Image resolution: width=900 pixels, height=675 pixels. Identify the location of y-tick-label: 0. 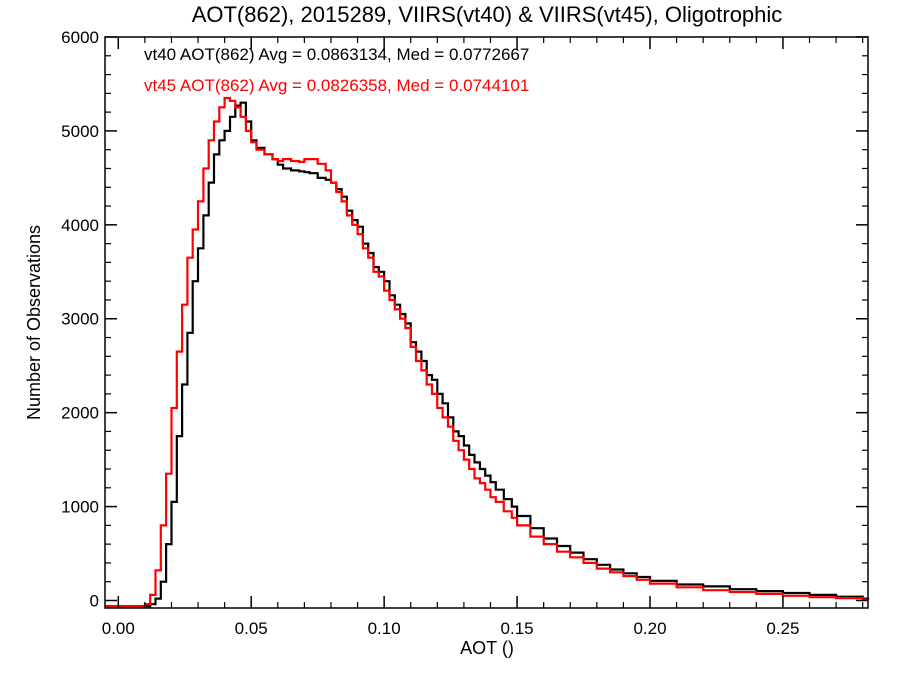
(94, 600).